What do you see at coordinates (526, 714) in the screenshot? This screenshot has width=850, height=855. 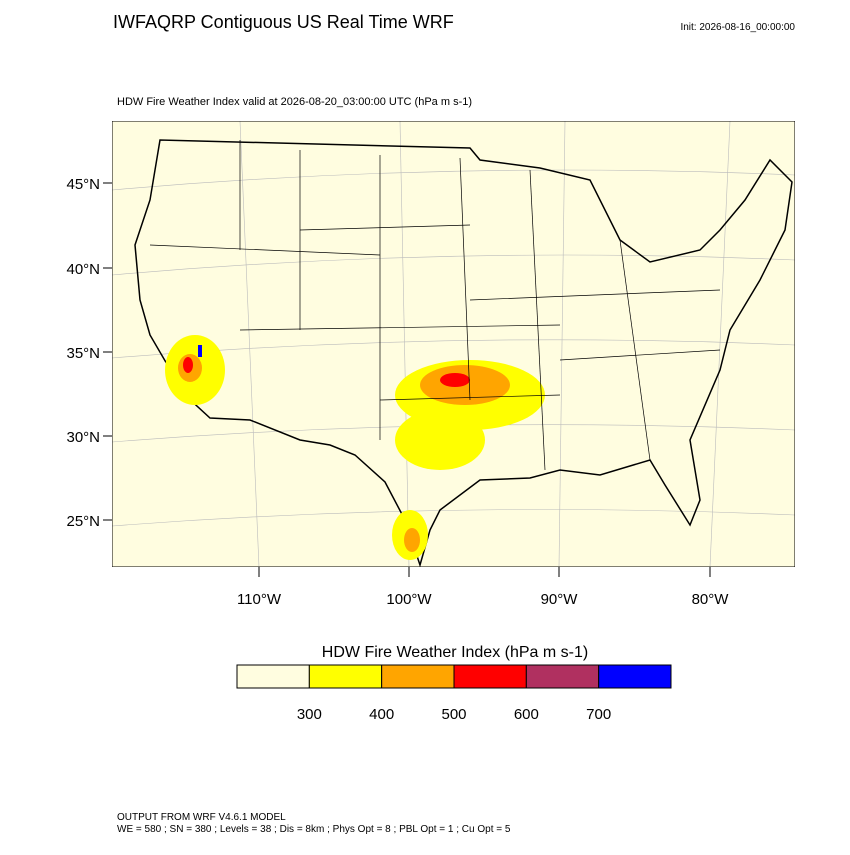 I see `legend-tick-label: 600` at bounding box center [526, 714].